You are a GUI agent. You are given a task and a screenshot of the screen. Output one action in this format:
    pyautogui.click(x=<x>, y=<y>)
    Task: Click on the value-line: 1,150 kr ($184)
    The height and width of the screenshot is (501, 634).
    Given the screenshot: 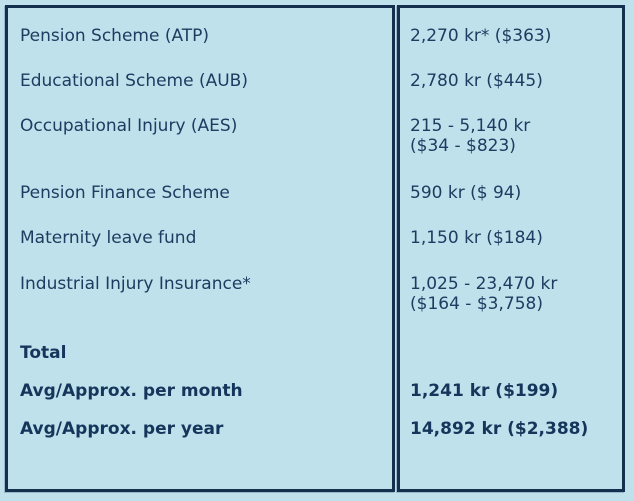 What is the action you would take?
    pyautogui.click(x=476, y=238)
    